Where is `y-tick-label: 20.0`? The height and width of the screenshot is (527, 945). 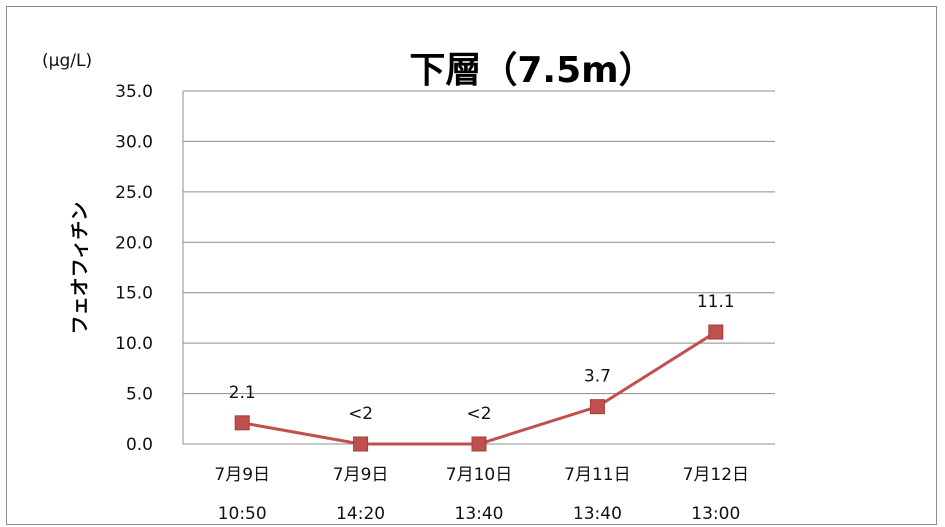
y-tick-label: 20.0 is located at coordinates (134, 243).